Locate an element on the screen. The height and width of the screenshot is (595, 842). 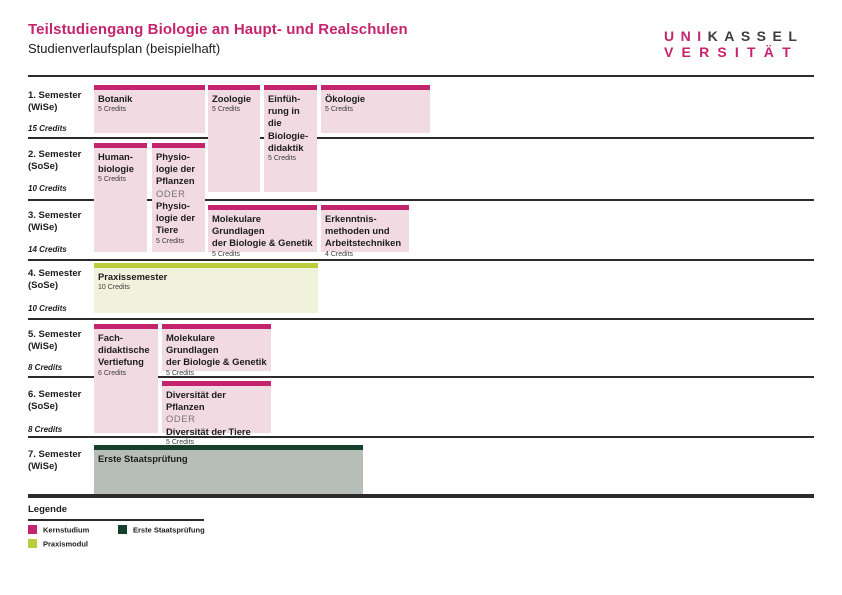
legend-item-kernstudium: Kernstudium is located at coordinates (58, 530).